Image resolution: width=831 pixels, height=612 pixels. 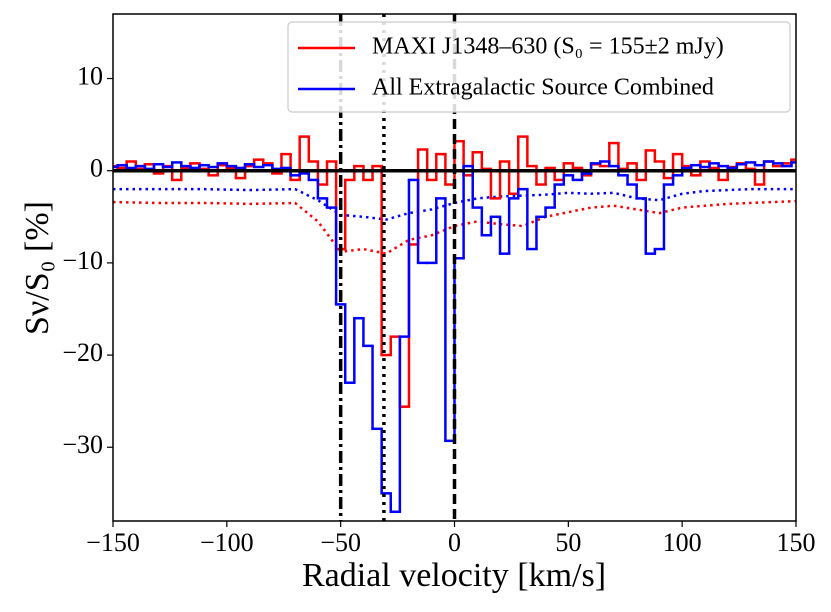 I want to click on x-tick-label: −150, so click(x=113, y=542).